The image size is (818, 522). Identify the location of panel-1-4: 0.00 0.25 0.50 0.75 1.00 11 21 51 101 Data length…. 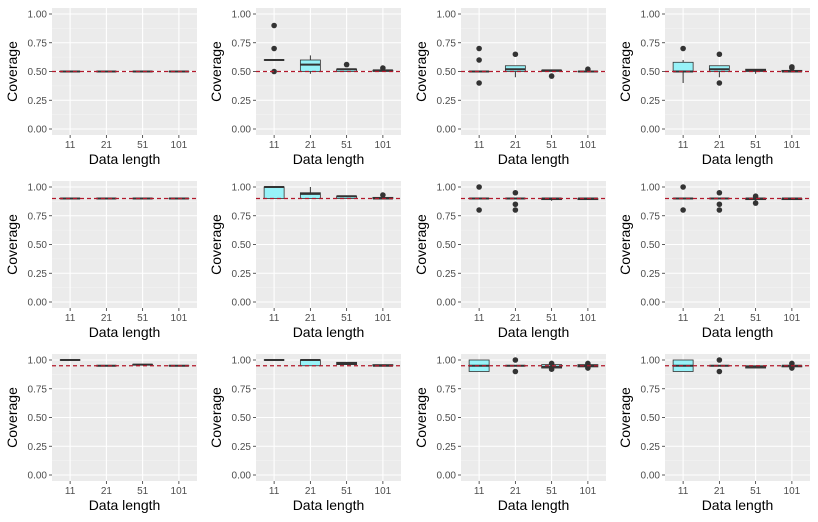
(713, 87).